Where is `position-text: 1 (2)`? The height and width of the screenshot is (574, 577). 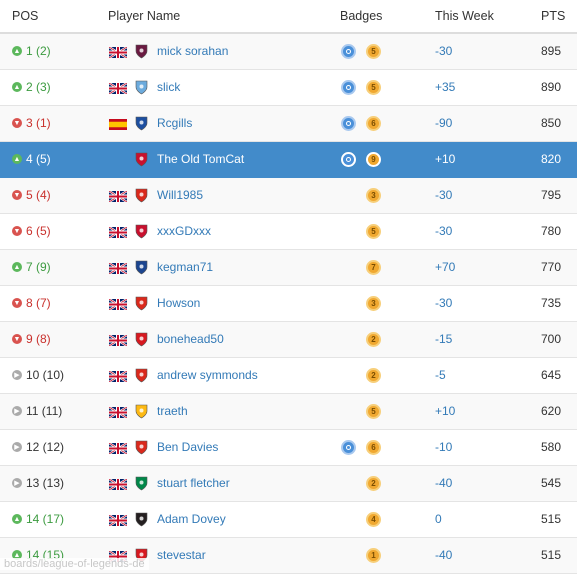
position-text: 1 (2) is located at coordinates (38, 51).